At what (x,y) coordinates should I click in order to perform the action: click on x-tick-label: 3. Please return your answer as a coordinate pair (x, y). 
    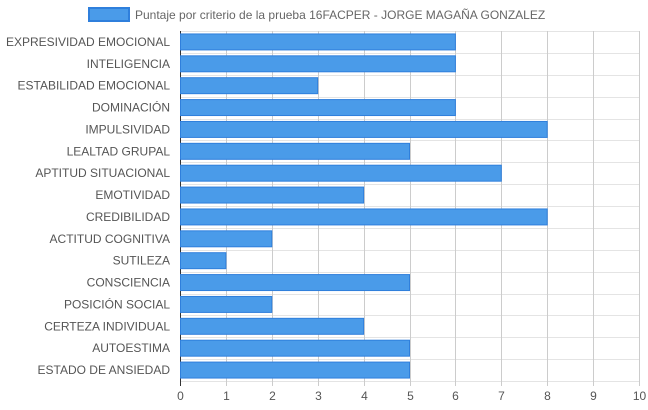
    Looking at the image, I should click on (318, 396).